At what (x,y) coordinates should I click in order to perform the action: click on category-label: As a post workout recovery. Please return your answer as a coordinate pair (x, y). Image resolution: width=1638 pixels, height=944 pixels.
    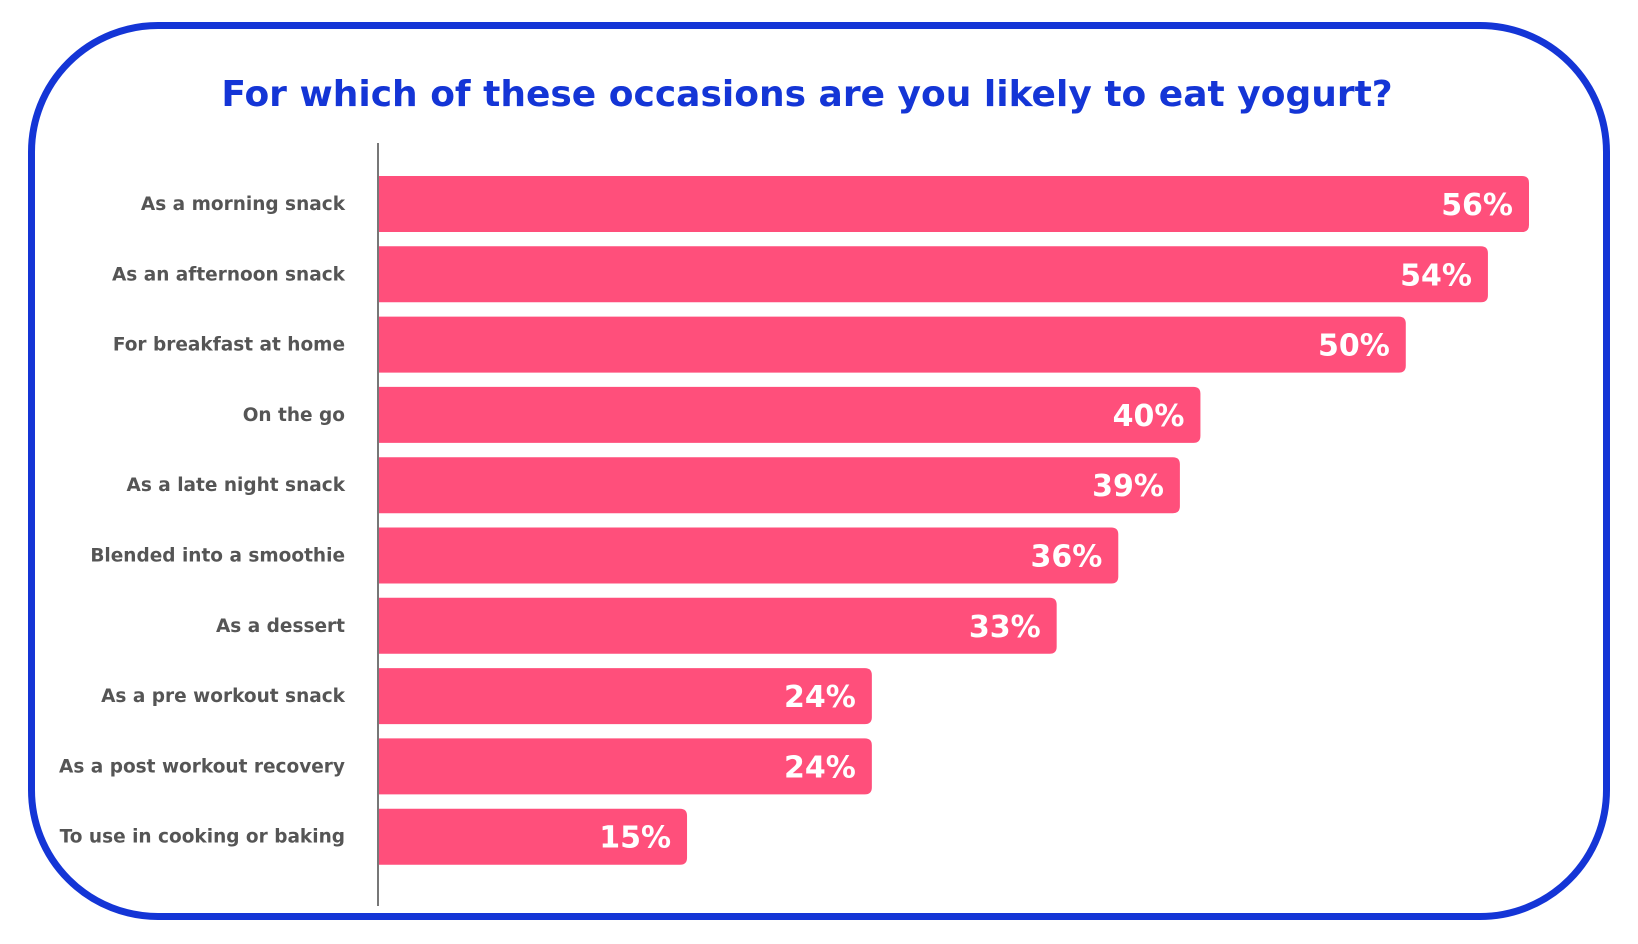
    Looking at the image, I should click on (202, 766).